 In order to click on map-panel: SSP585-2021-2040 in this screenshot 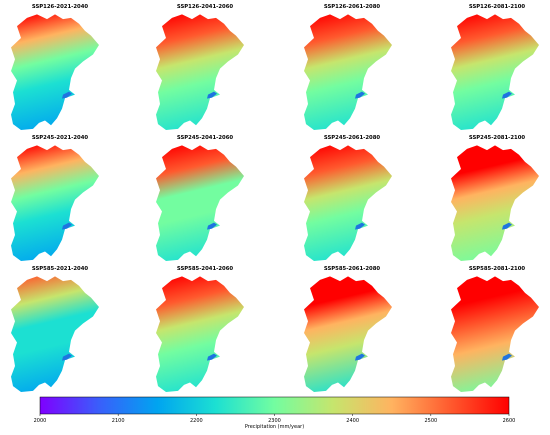, I will do `click(55, 329)`.